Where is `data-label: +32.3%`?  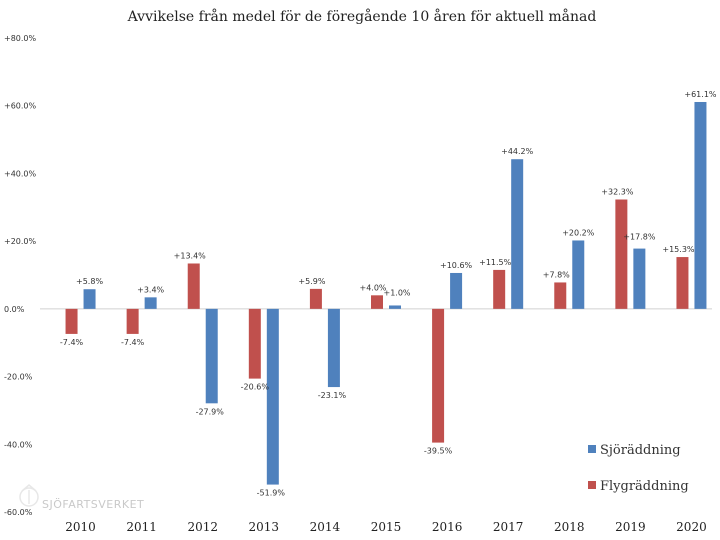
data-label: +32.3% is located at coordinates (617, 191).